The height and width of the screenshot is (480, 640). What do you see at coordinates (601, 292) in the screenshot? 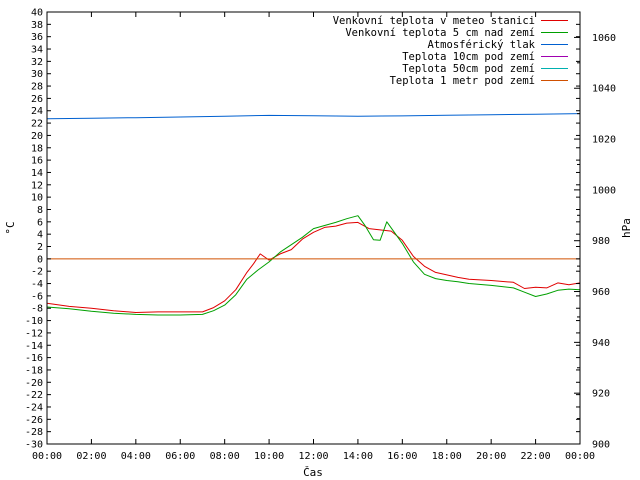
I see `y-right-tick-label: 960` at bounding box center [601, 292].